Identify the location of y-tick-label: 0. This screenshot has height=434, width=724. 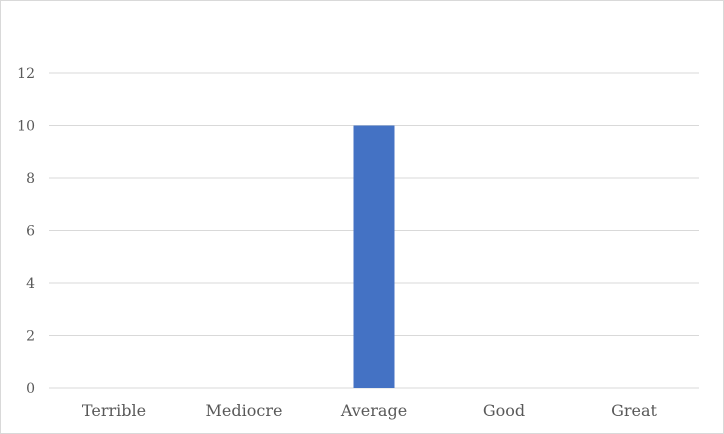
(30, 389).